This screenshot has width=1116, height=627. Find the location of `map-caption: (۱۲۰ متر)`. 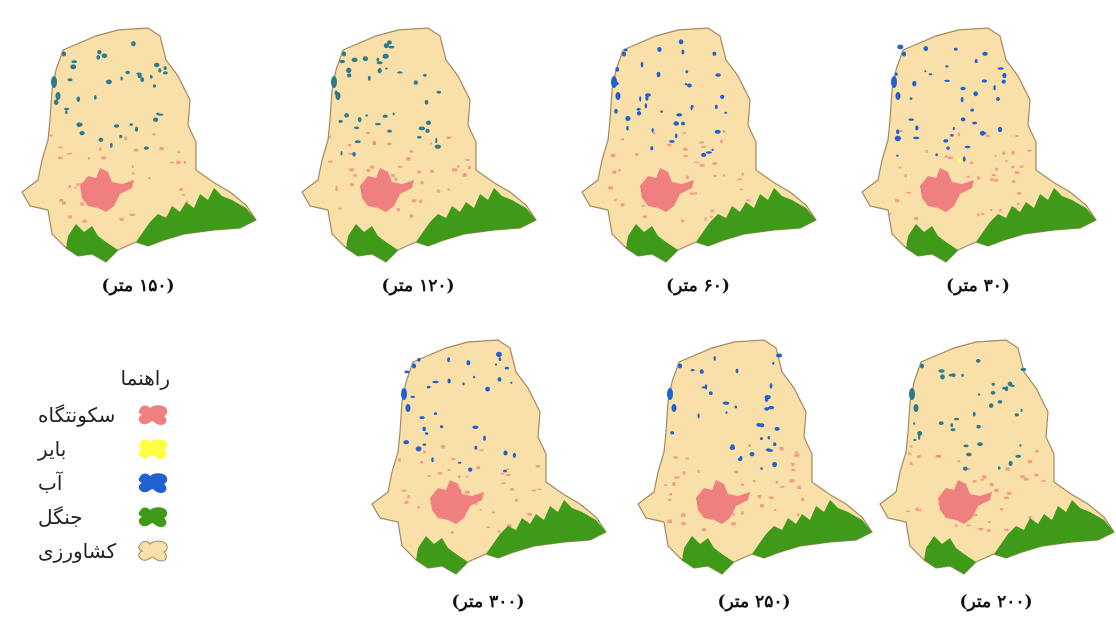

map-caption: (۱۲۰ متر) is located at coordinates (418, 286).